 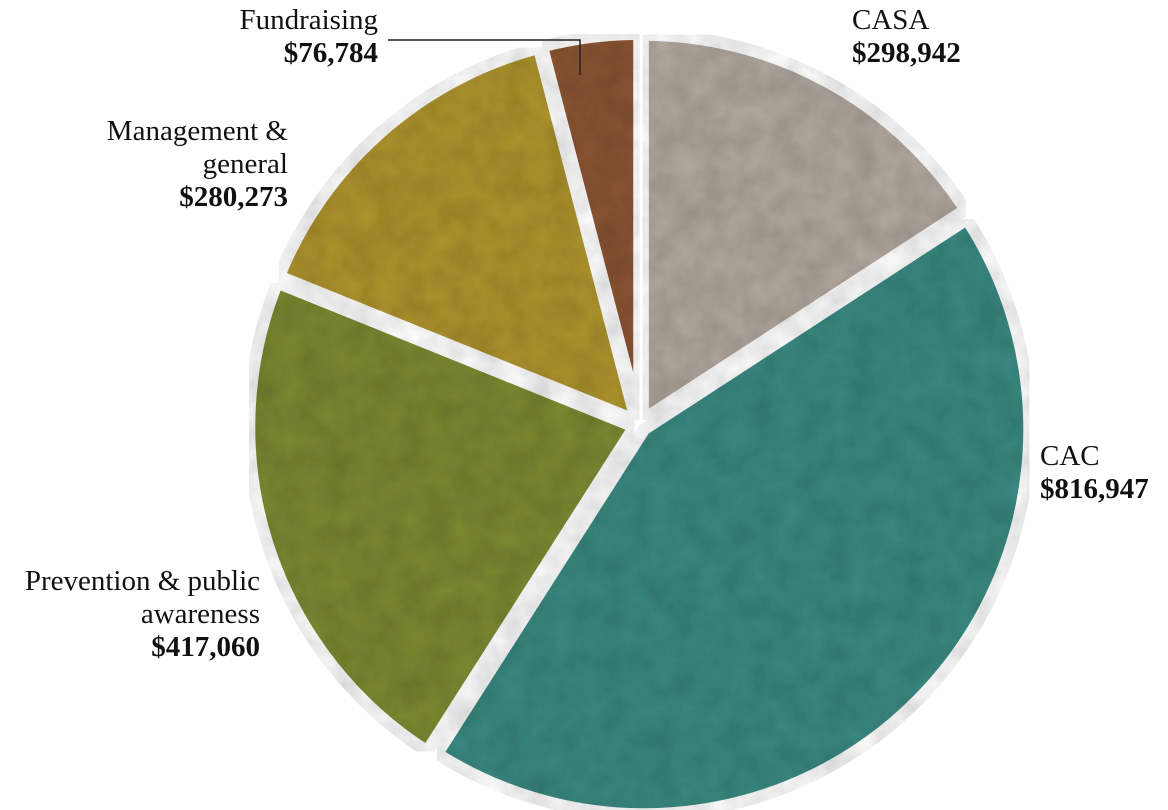 What do you see at coordinates (142, 597) in the screenshot?
I see `category-label: Prevention & public awareness` at bounding box center [142, 597].